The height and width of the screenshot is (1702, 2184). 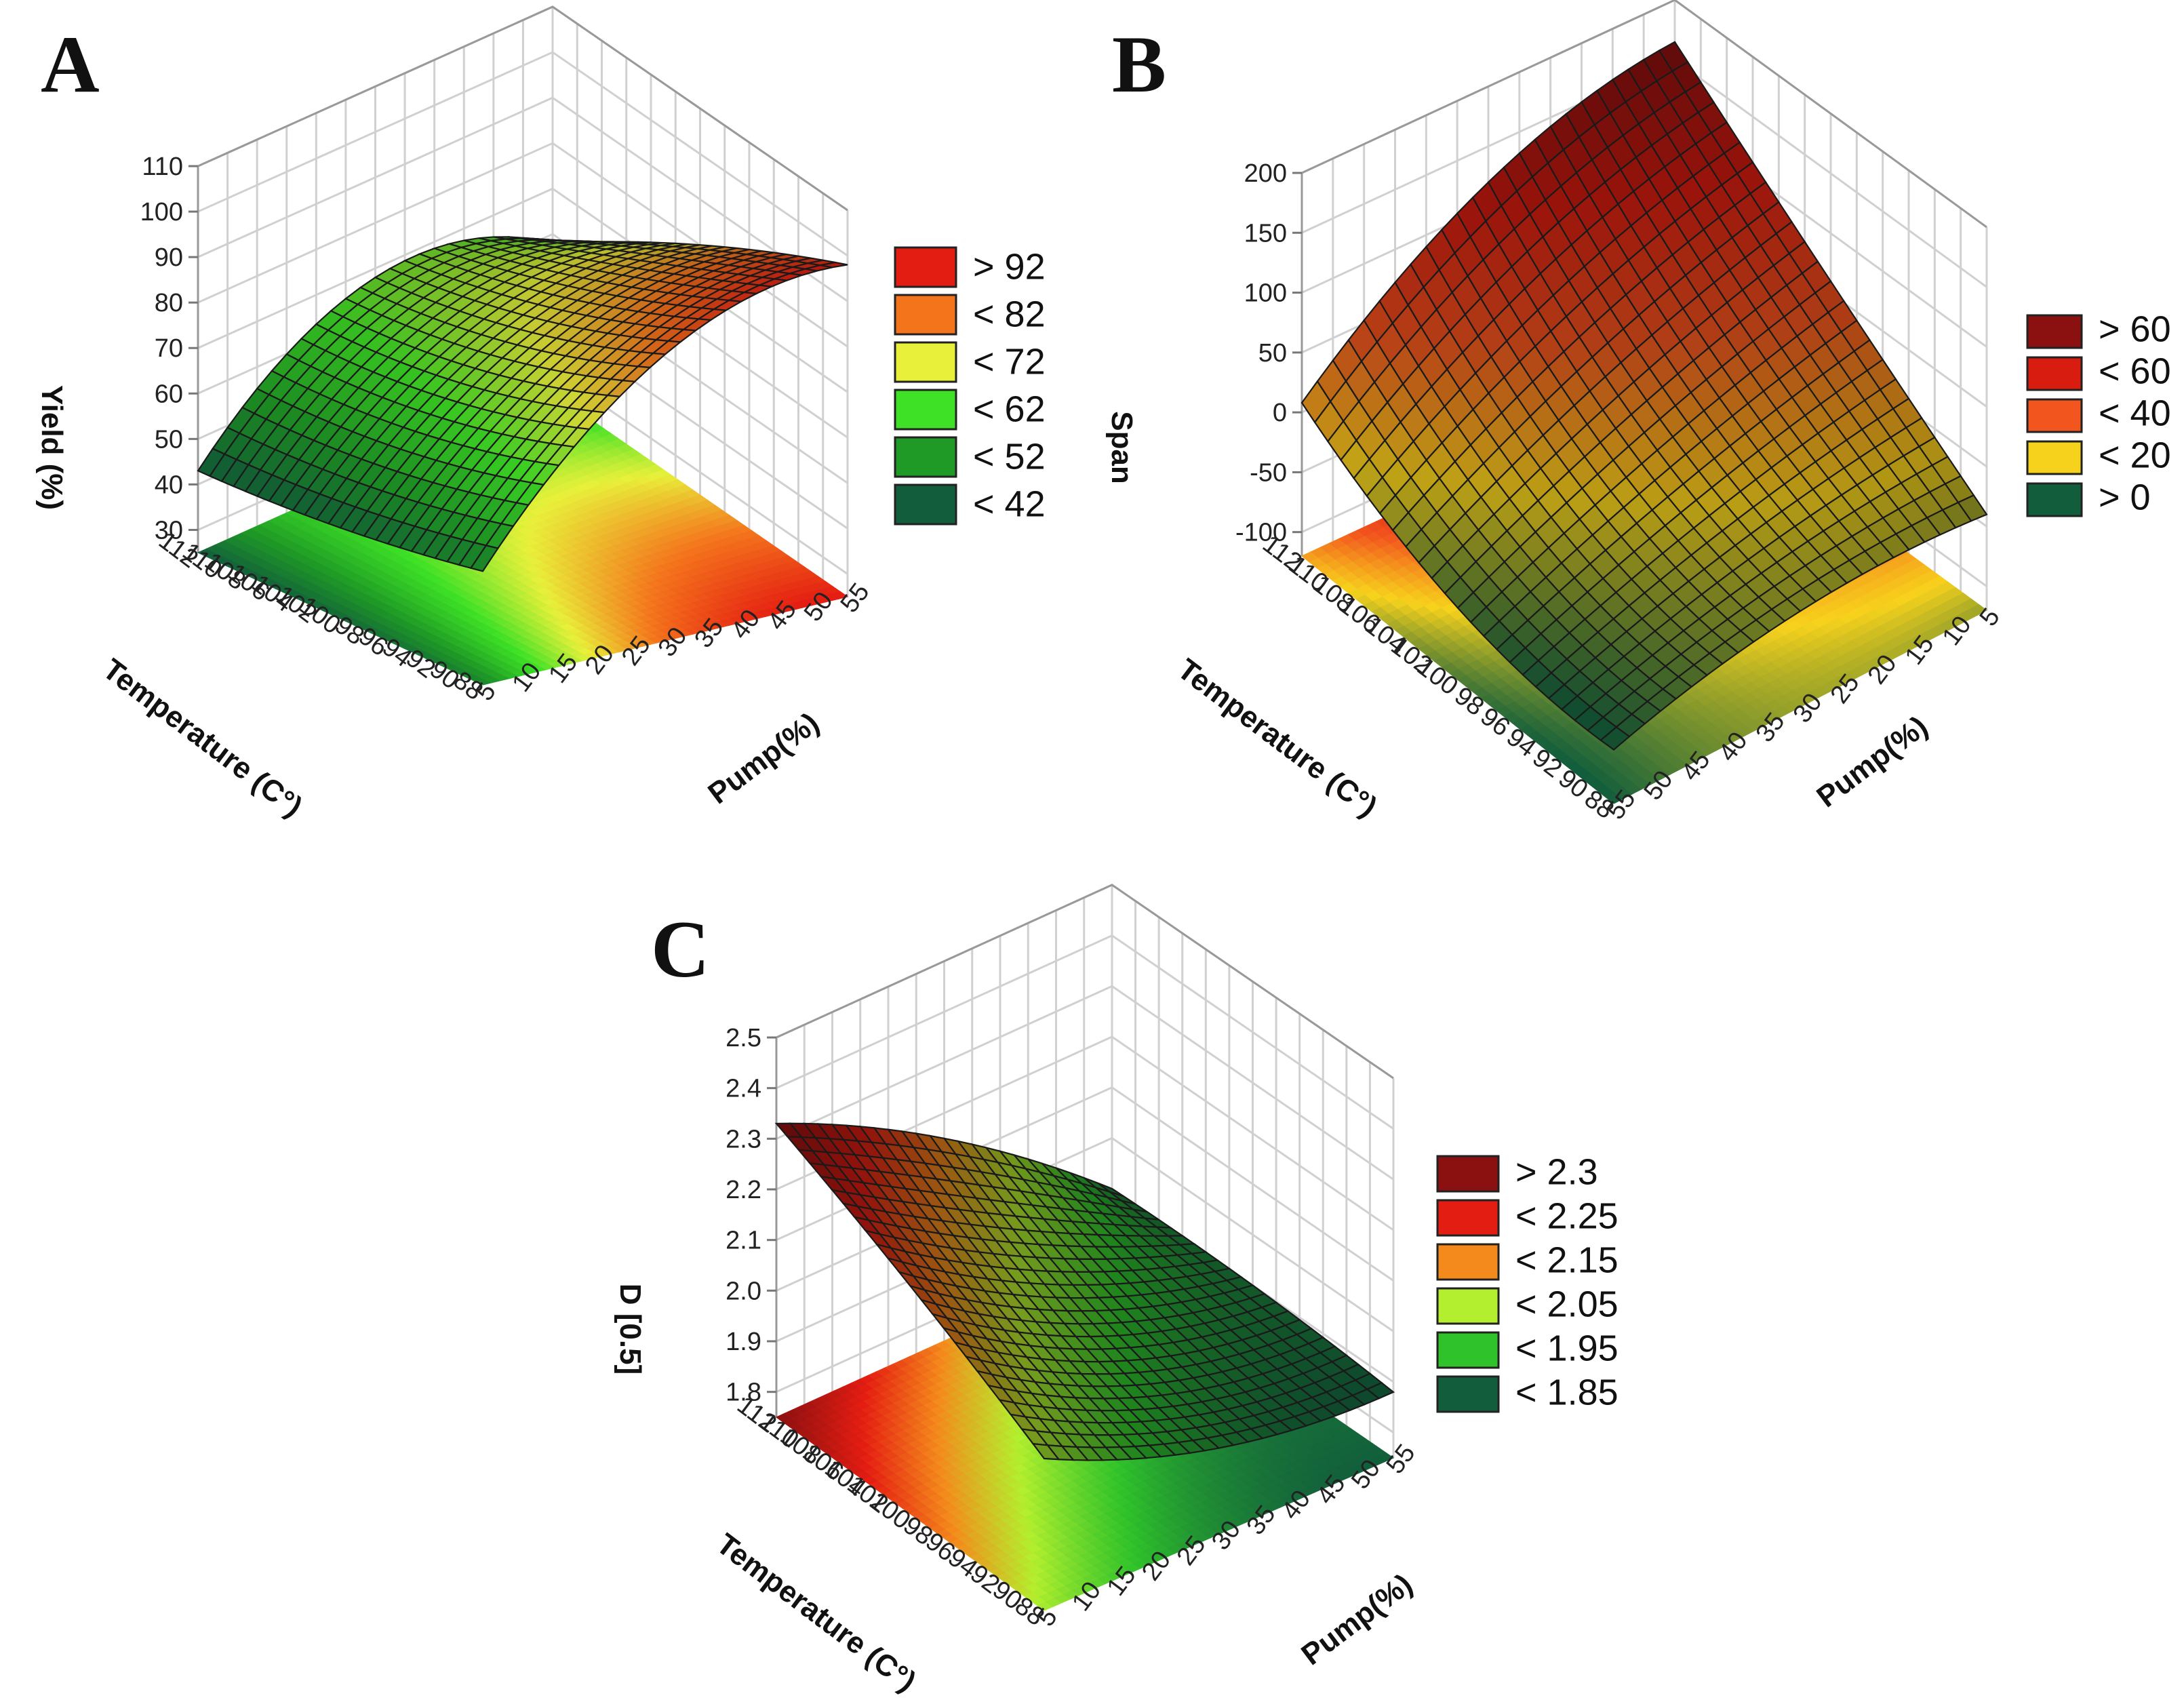 What do you see at coordinates (2135, 455) in the screenshot?
I see `legend-label: < 20` at bounding box center [2135, 455].